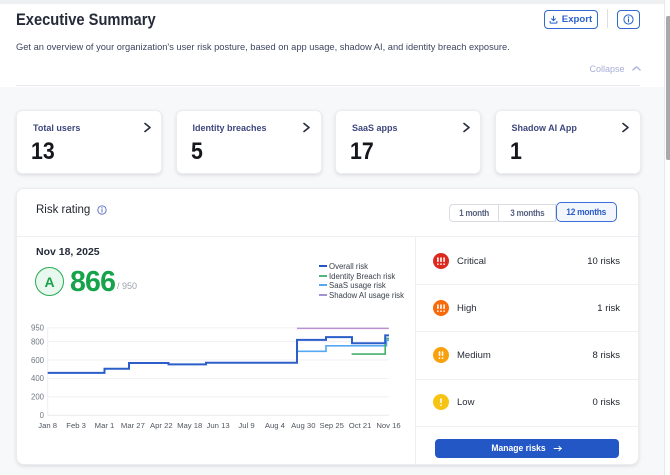 The width and height of the screenshot is (670, 475). Describe the element at coordinates (38, 328) in the screenshot. I see `svg-text: 950` at that location.